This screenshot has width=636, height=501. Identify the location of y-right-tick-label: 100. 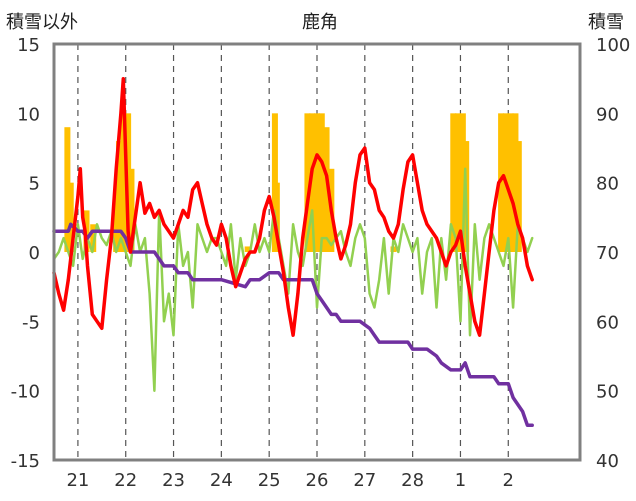
(613, 45).